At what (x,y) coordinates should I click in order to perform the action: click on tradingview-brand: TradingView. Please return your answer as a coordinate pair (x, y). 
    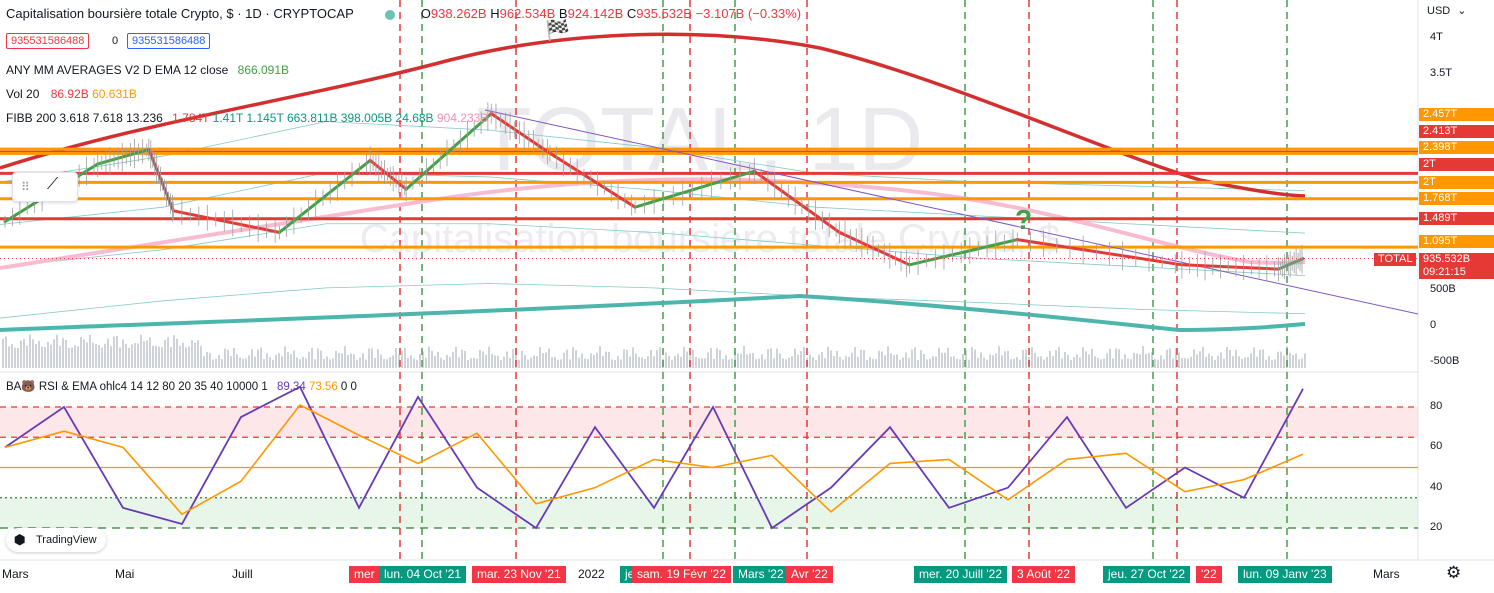
    Looking at the image, I should click on (66, 540).